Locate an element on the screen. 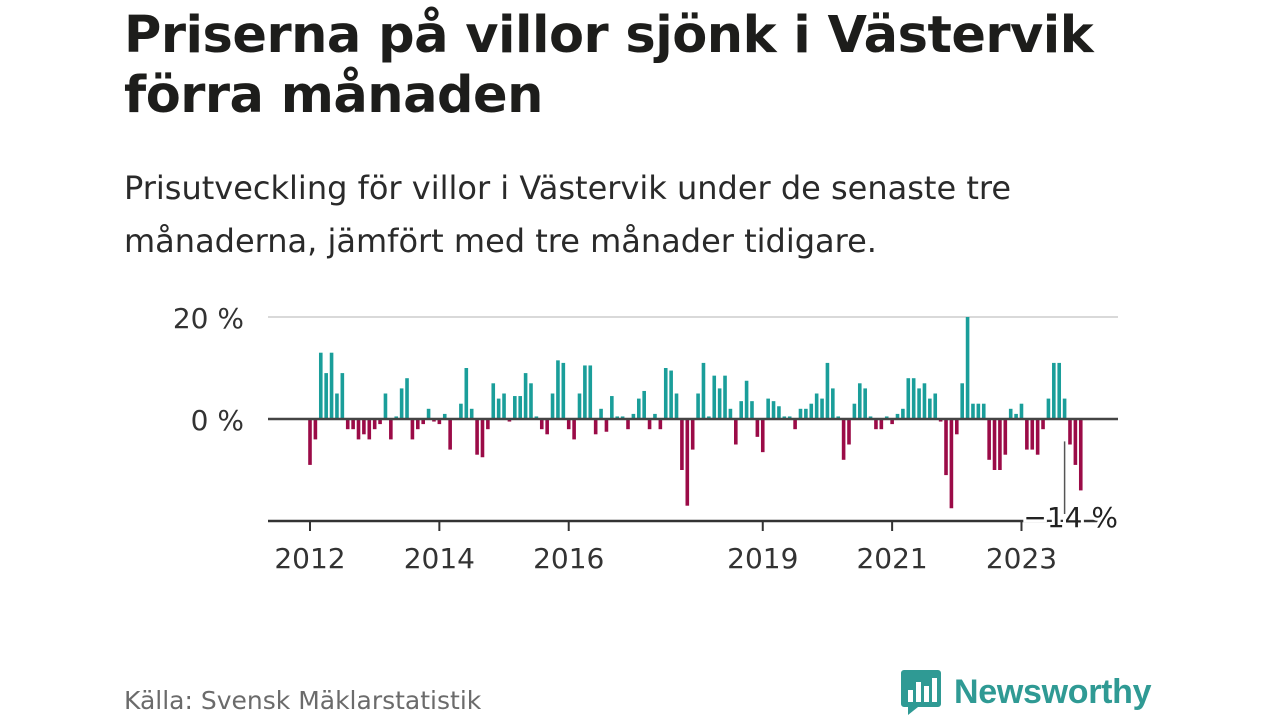 The image size is (1280, 720). newsworthy-logo: Newsworthy is located at coordinates (1026, 692).